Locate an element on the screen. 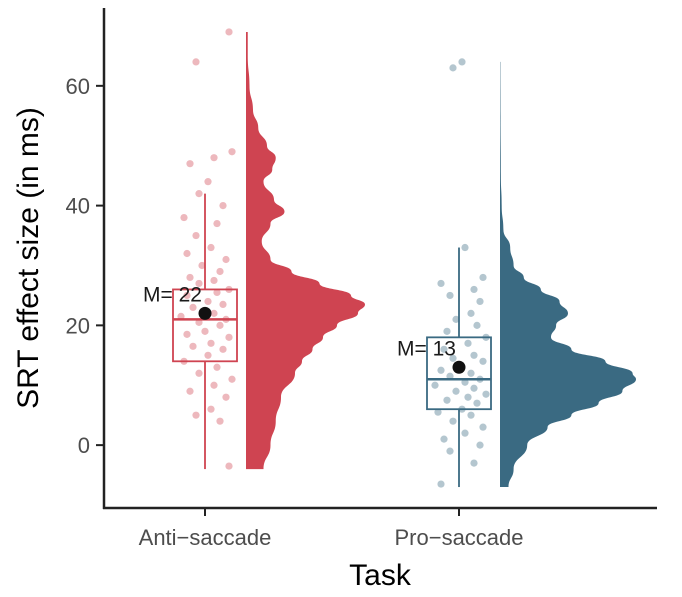 The width and height of the screenshot is (682, 597). x-axis-ticks: Anti−saccade Pro−saccade is located at coordinates (331, 529).